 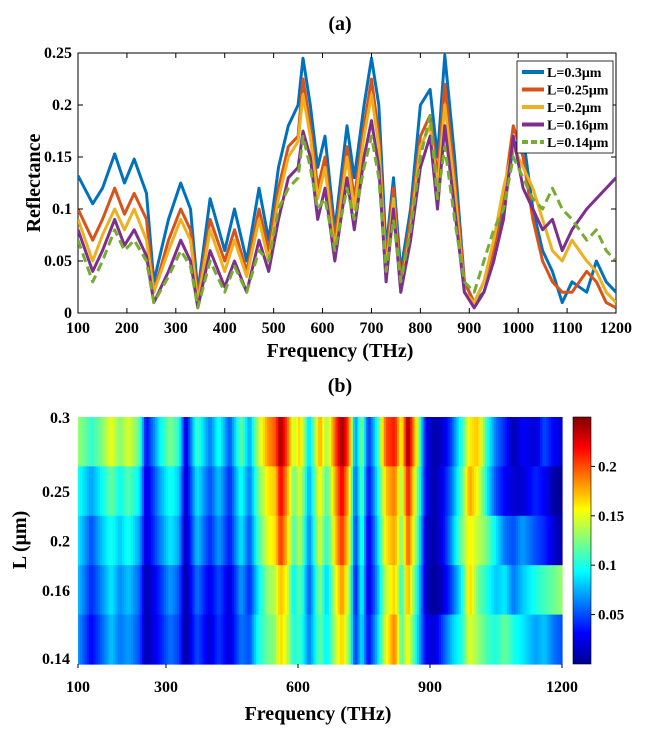 I want to click on colorbar-ticks: 0.05 0.1 0.15 0.2, so click(x=607, y=541).